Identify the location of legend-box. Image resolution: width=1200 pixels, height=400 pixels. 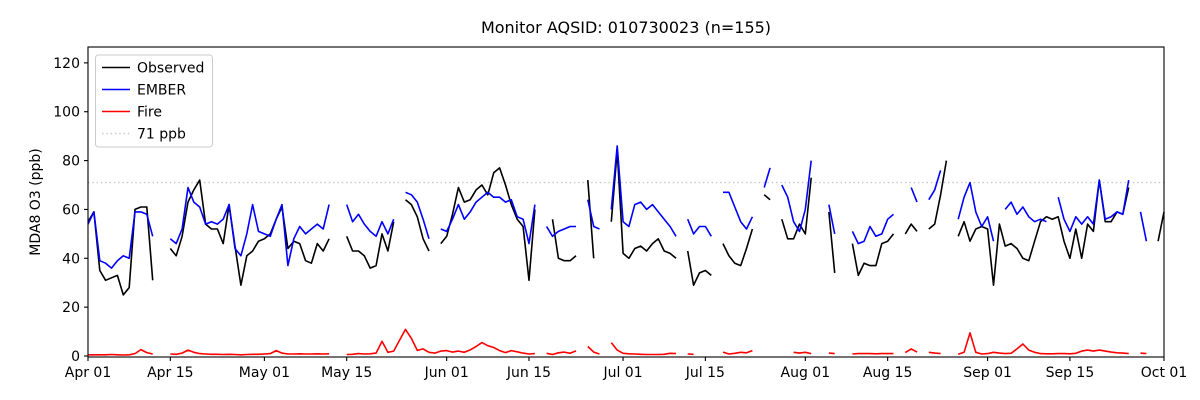
(154, 101).